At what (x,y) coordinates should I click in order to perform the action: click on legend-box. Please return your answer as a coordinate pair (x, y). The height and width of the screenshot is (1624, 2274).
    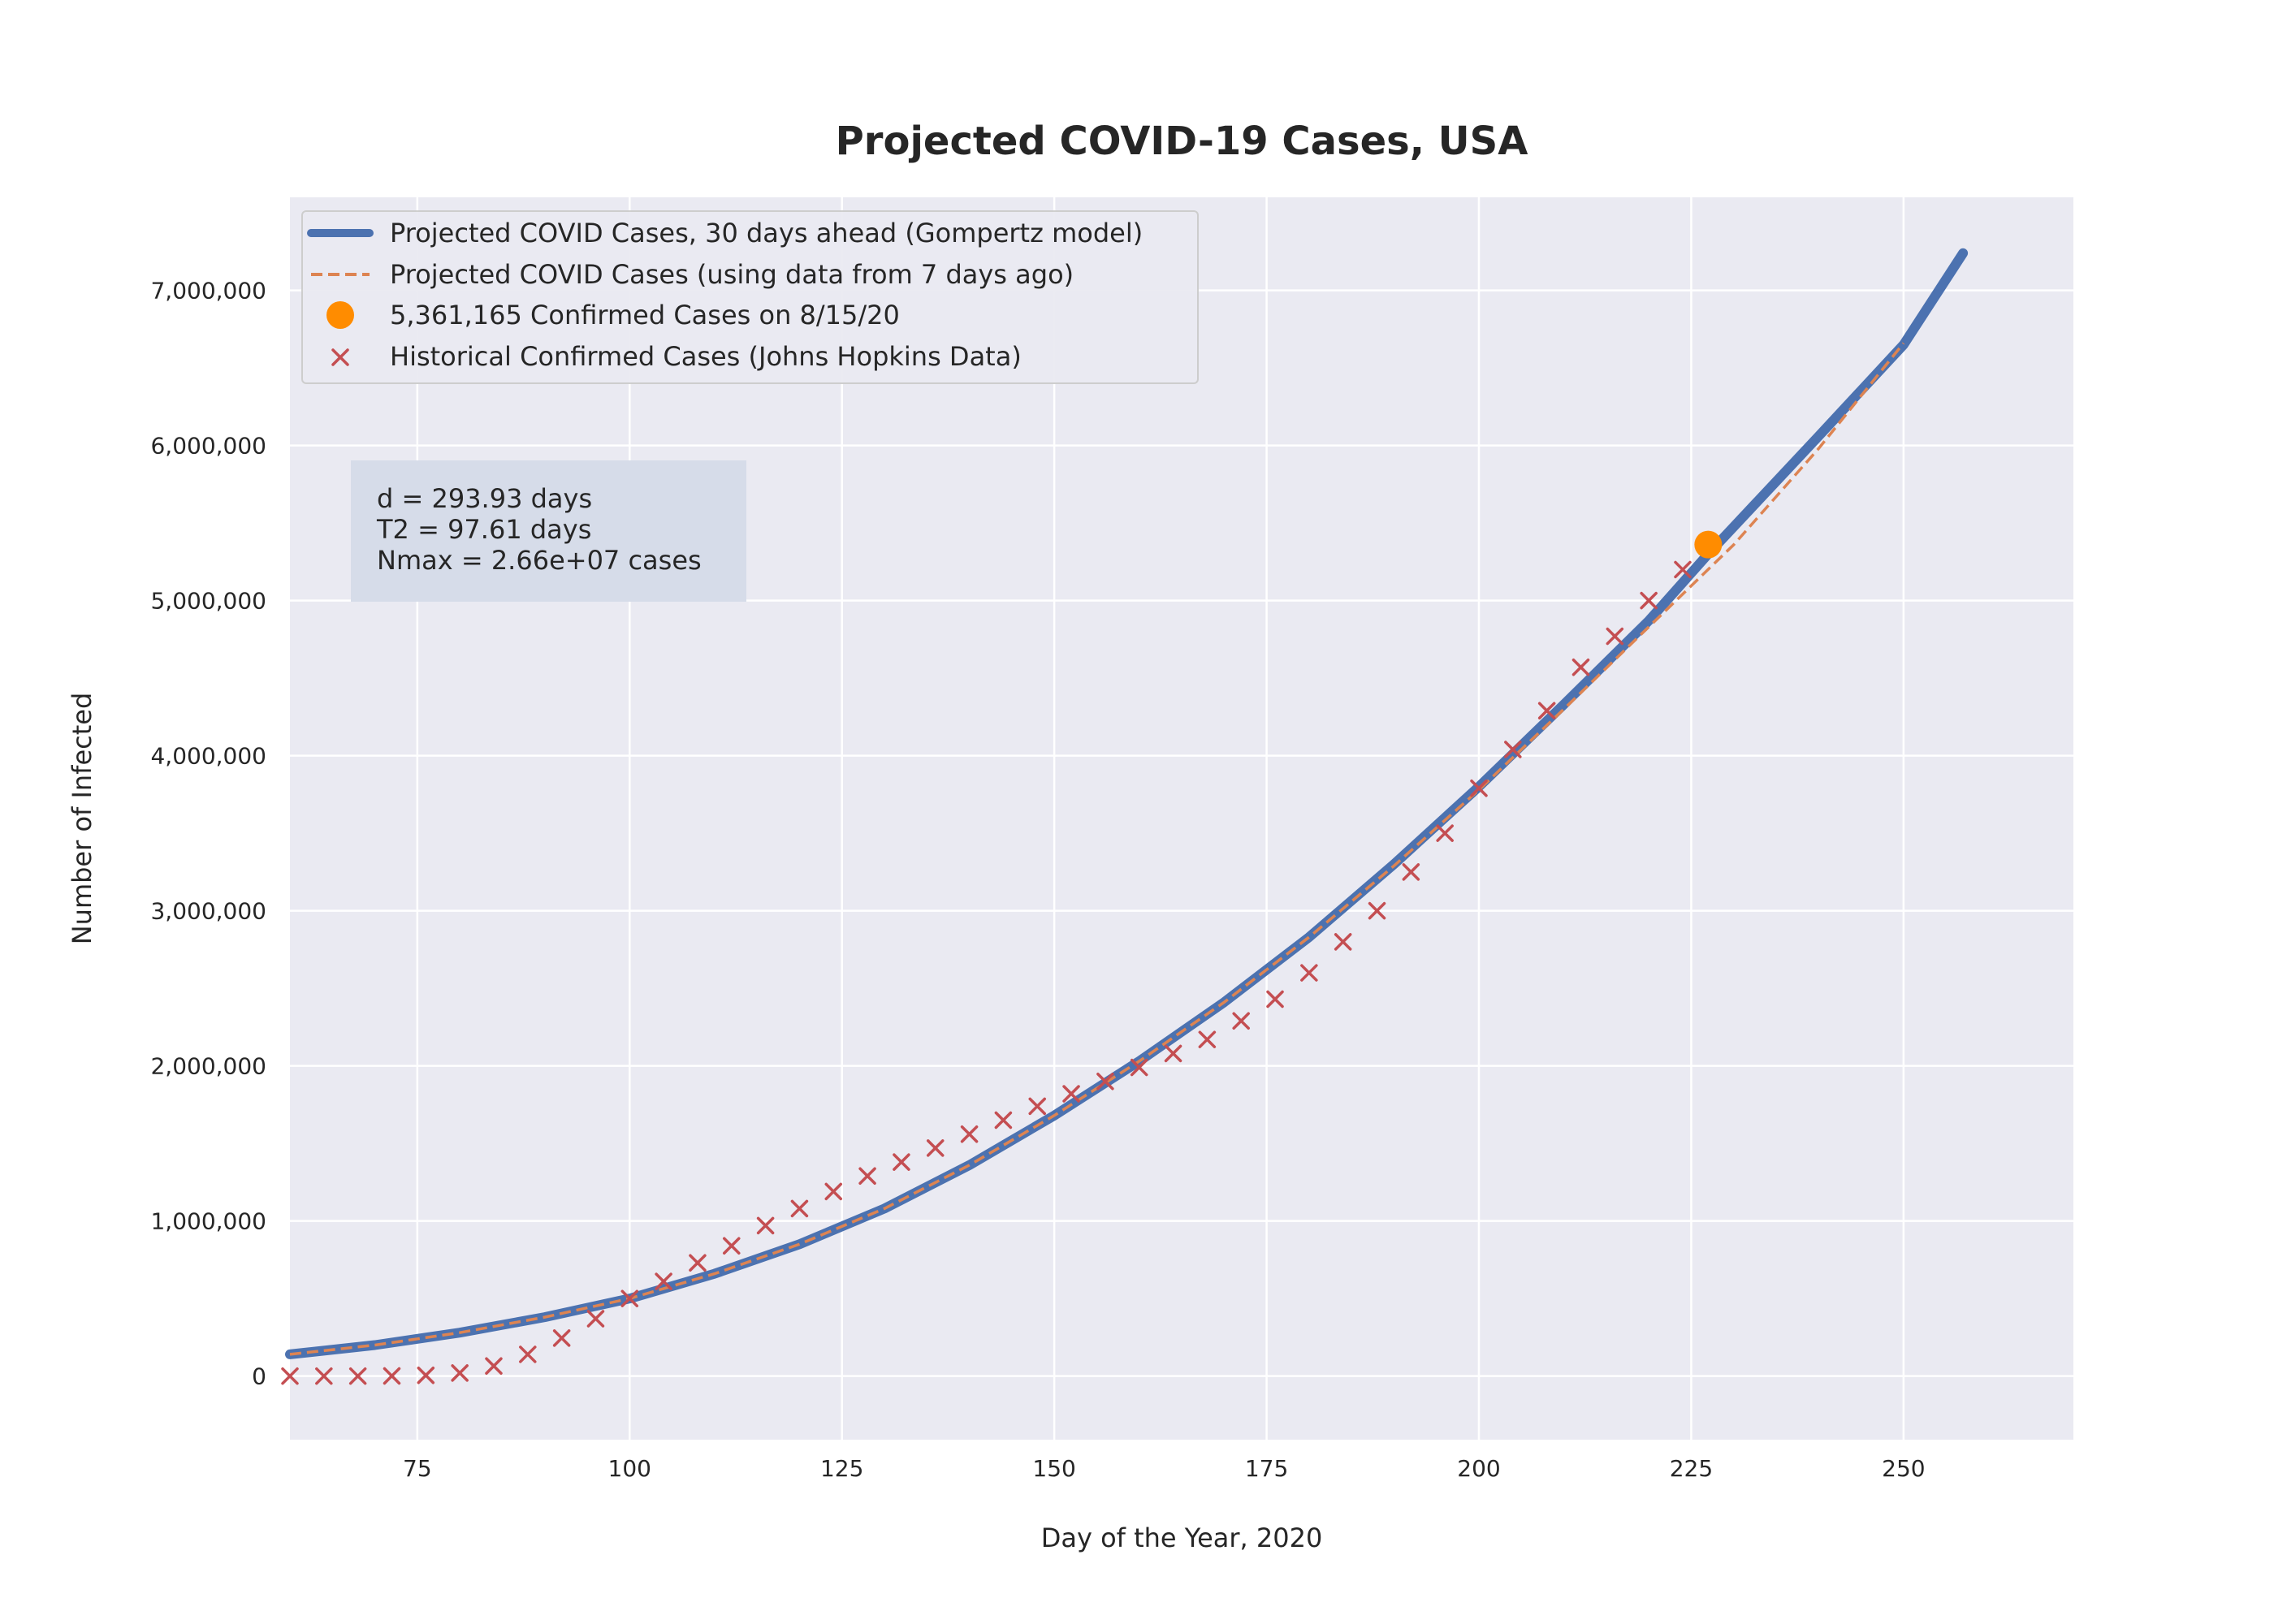
    Looking at the image, I should click on (750, 297).